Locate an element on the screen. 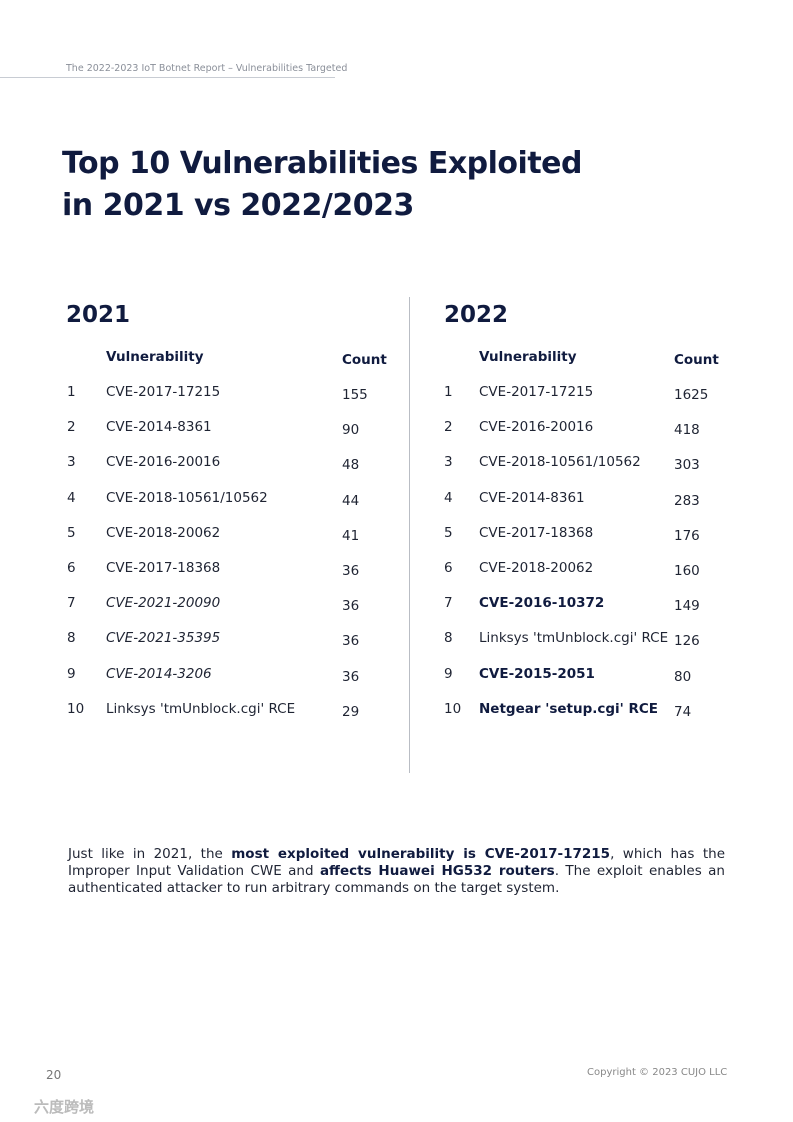 The image size is (793, 1122). copyright: Copyright © 2023 CUJO LLC is located at coordinates (657, 1072).